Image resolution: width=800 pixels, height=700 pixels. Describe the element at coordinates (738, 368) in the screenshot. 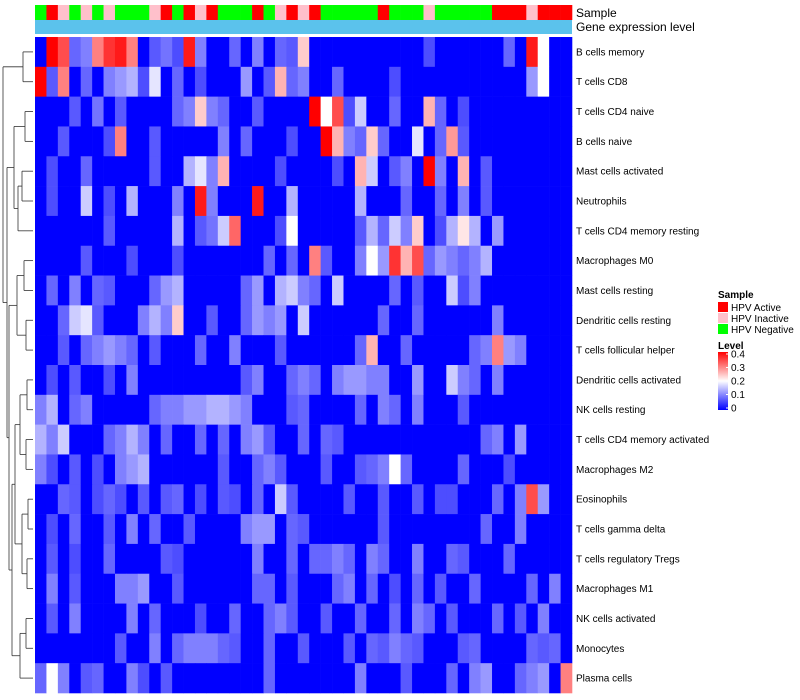

I see `level-tick-label: 0.3` at that location.